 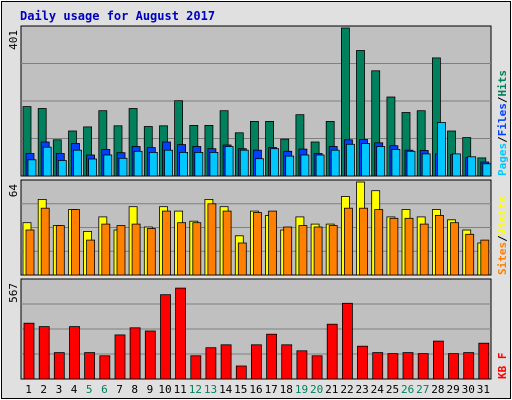 I want to click on x-tick-label: 31, so click(x=483, y=389).